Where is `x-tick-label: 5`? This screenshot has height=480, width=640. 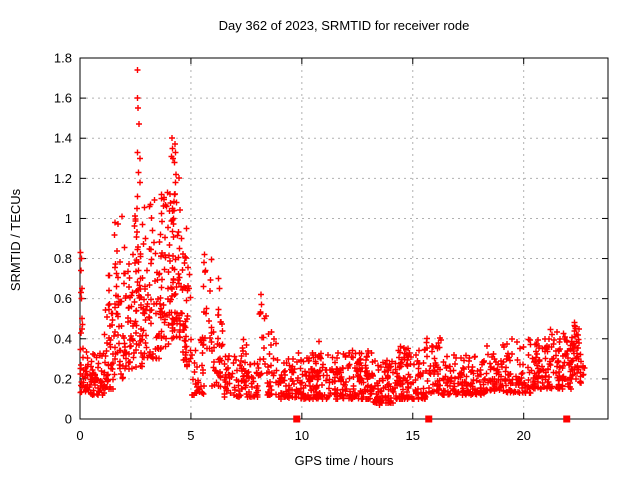
x-tick-label: 5 is located at coordinates (190, 435).